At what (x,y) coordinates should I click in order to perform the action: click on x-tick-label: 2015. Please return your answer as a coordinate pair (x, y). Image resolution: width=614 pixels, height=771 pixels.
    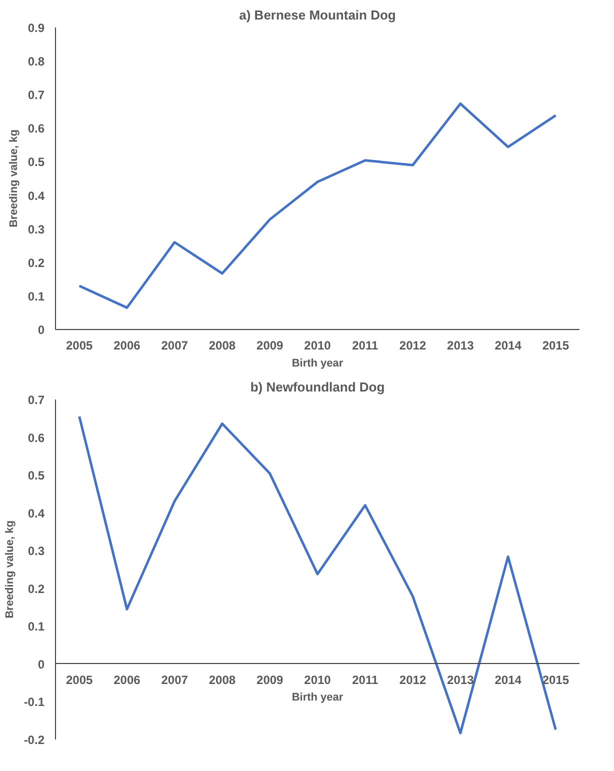
    Looking at the image, I should click on (556, 345).